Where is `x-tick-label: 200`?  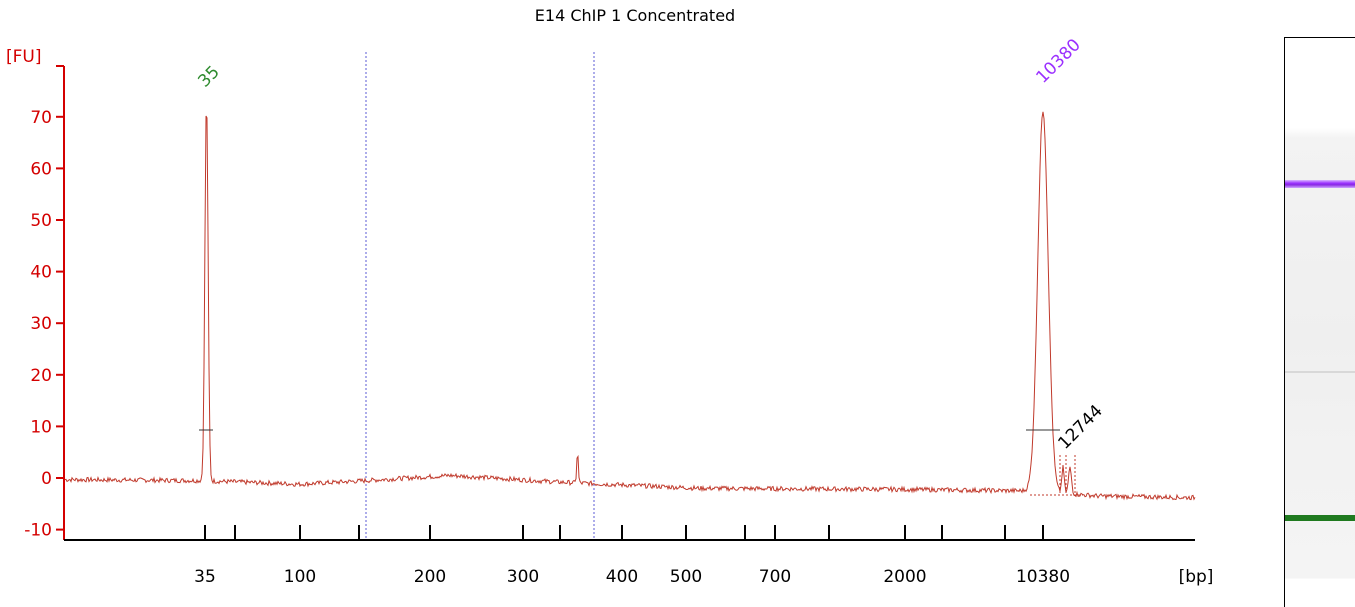
x-tick-label: 200 is located at coordinates (430, 577).